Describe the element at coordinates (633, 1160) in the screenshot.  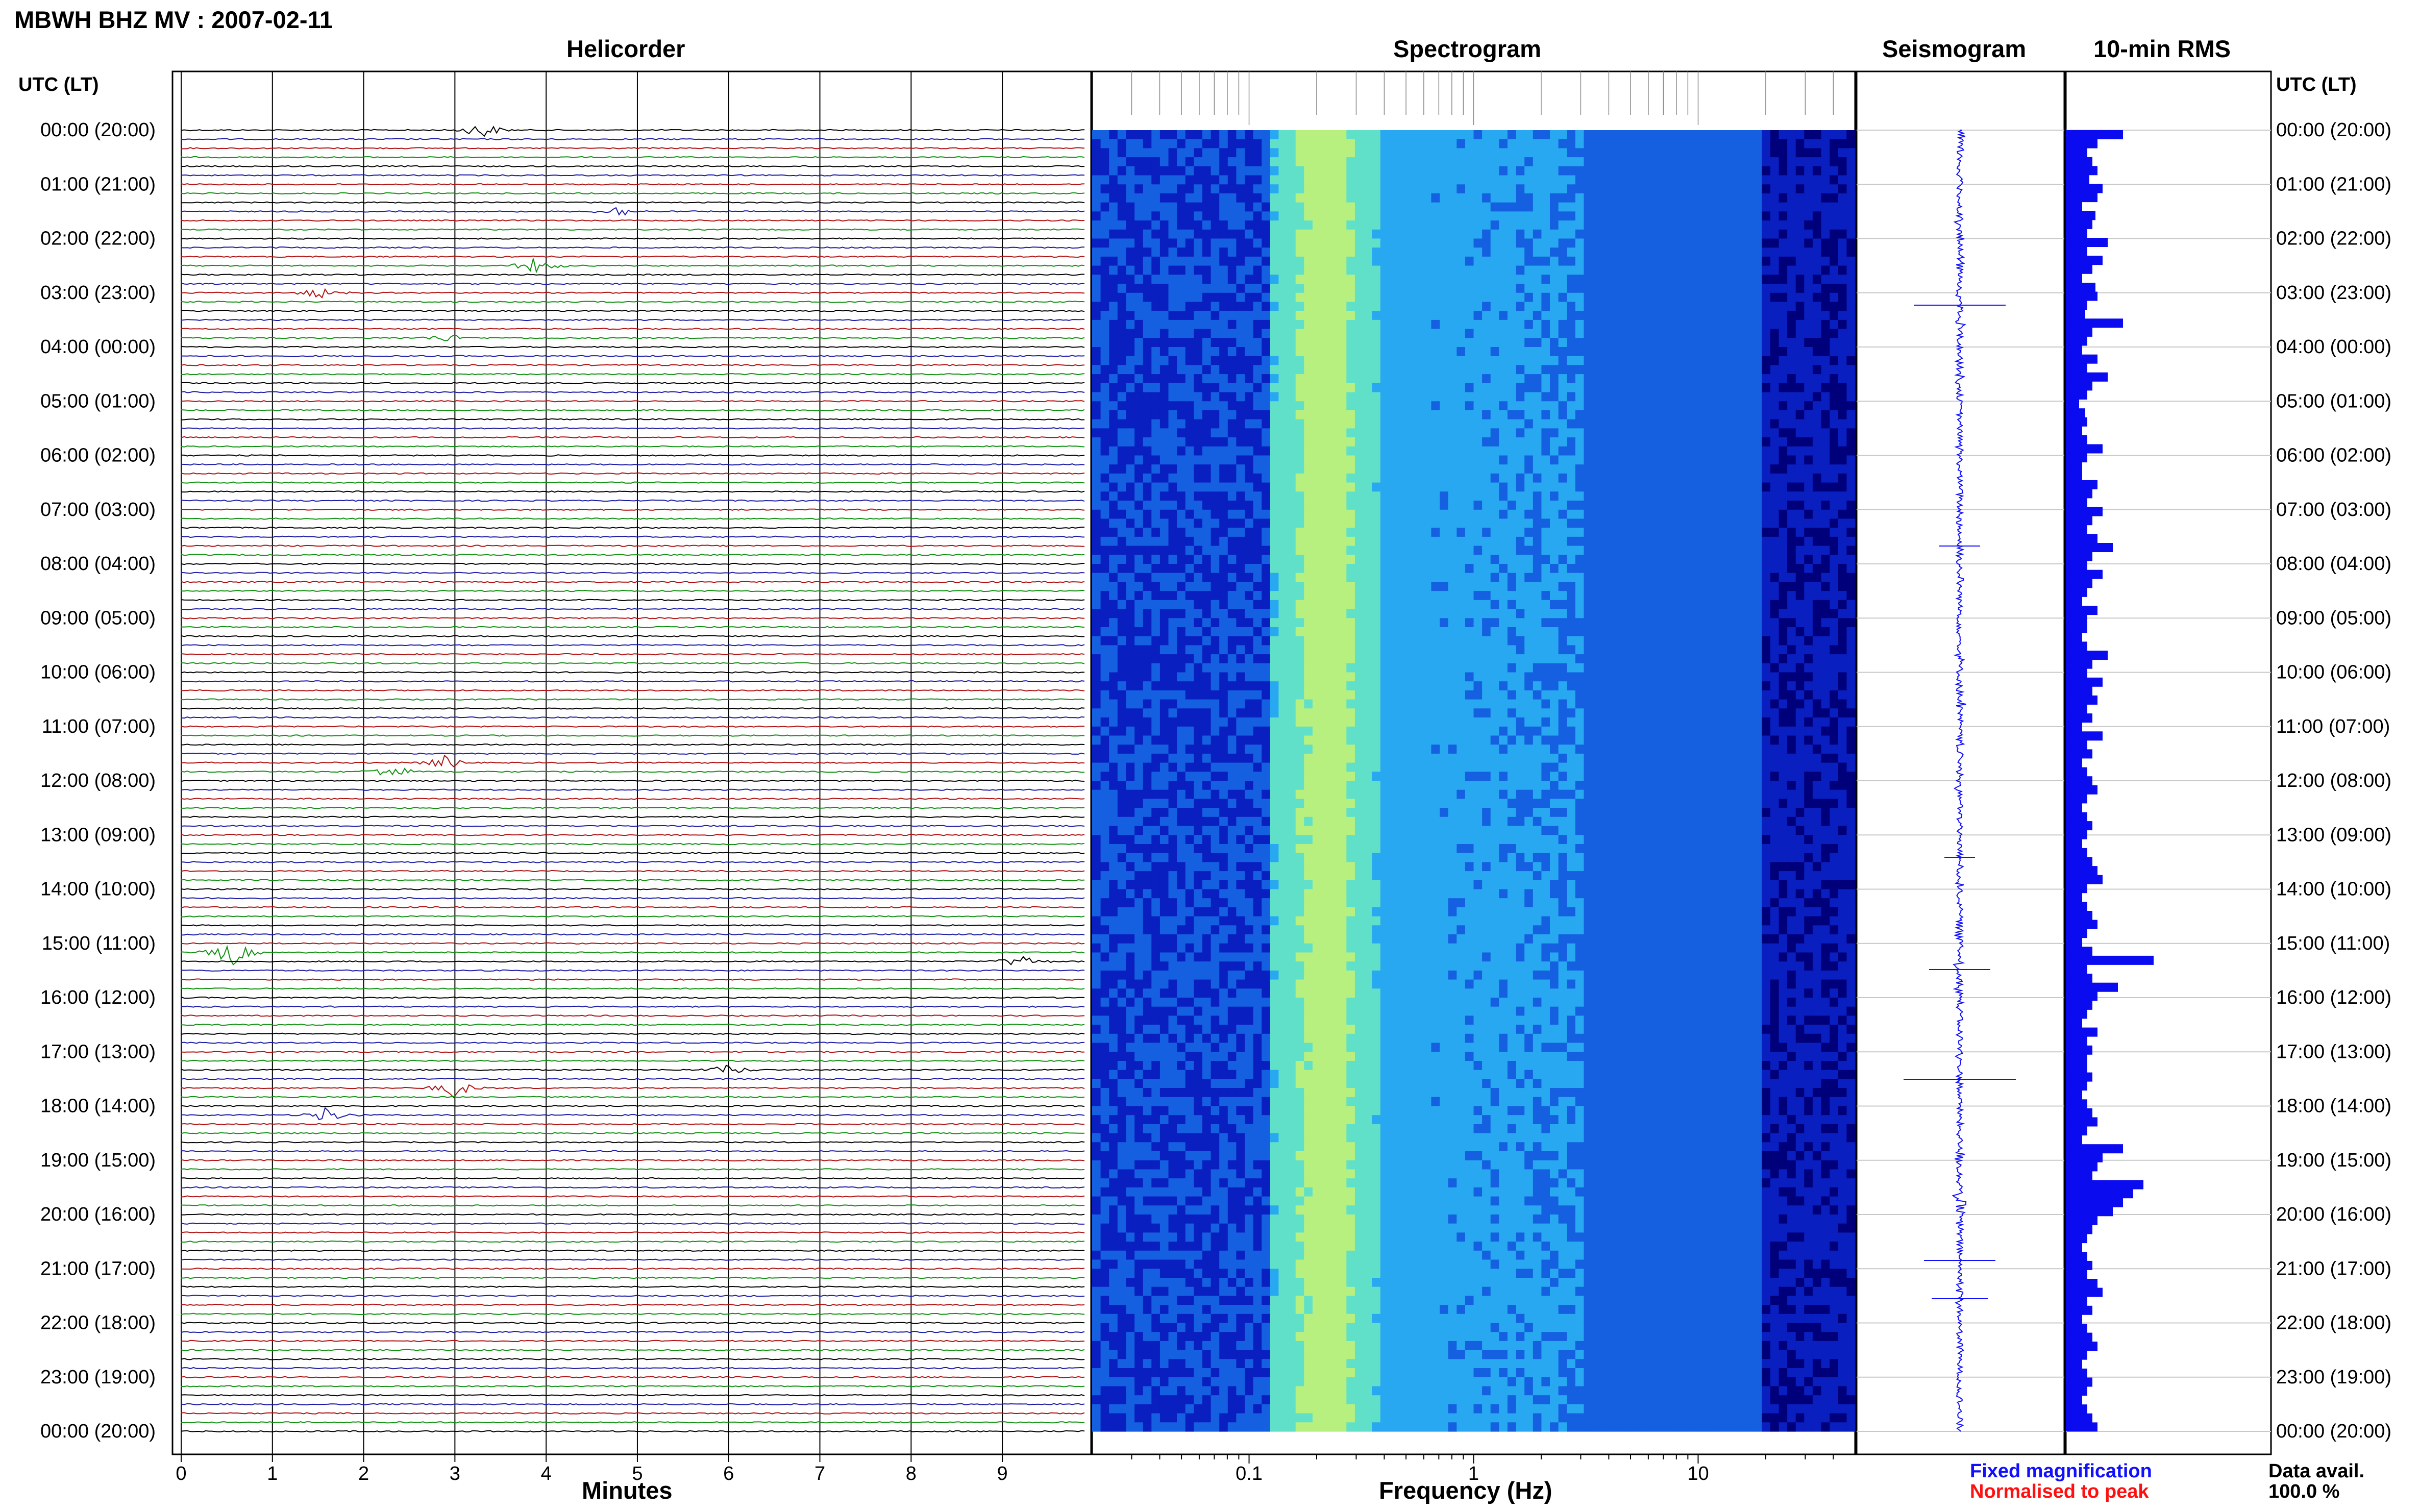
I see `helicorder-trace` at that location.